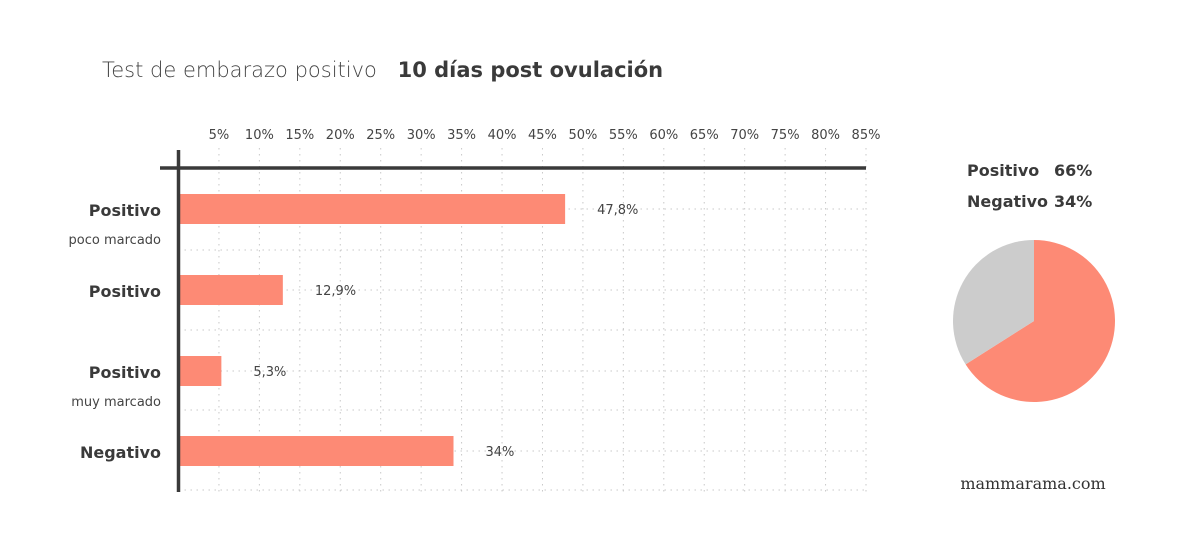 Image resolution: width=1200 pixels, height=547 pixels. I want to click on x-tick-label: 45%, so click(542, 135).